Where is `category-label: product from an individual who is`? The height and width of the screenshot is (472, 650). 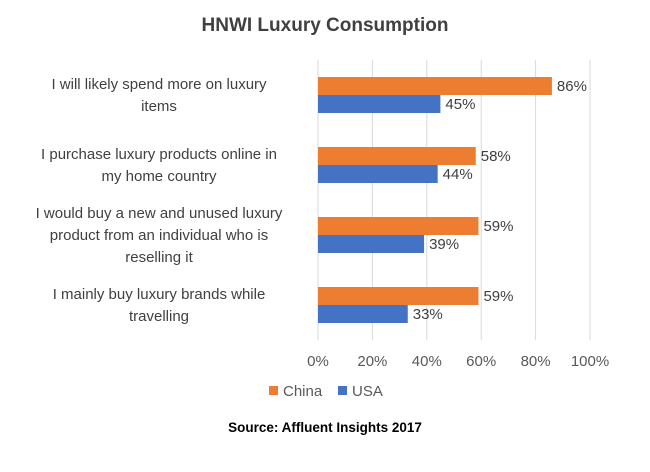
category-label: product from an individual who is is located at coordinates (159, 235).